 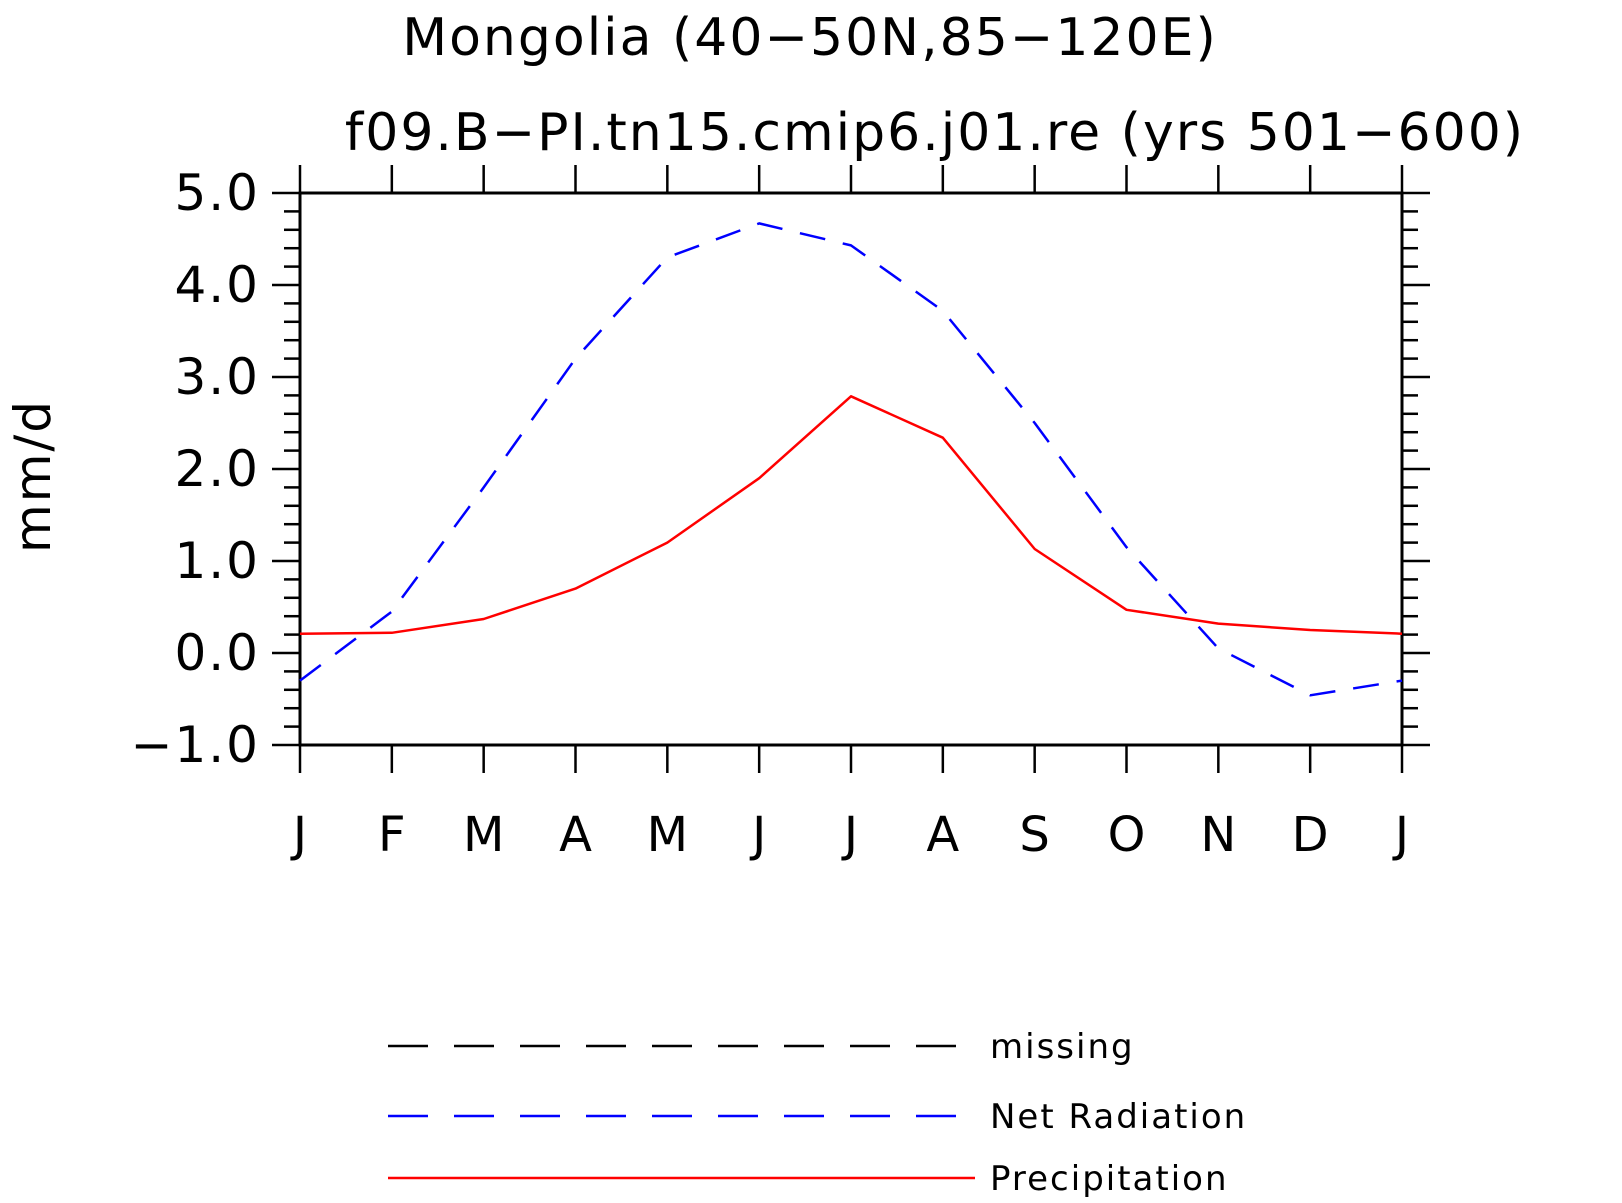 I want to click on series-line-precipitation, so click(x=851, y=515).